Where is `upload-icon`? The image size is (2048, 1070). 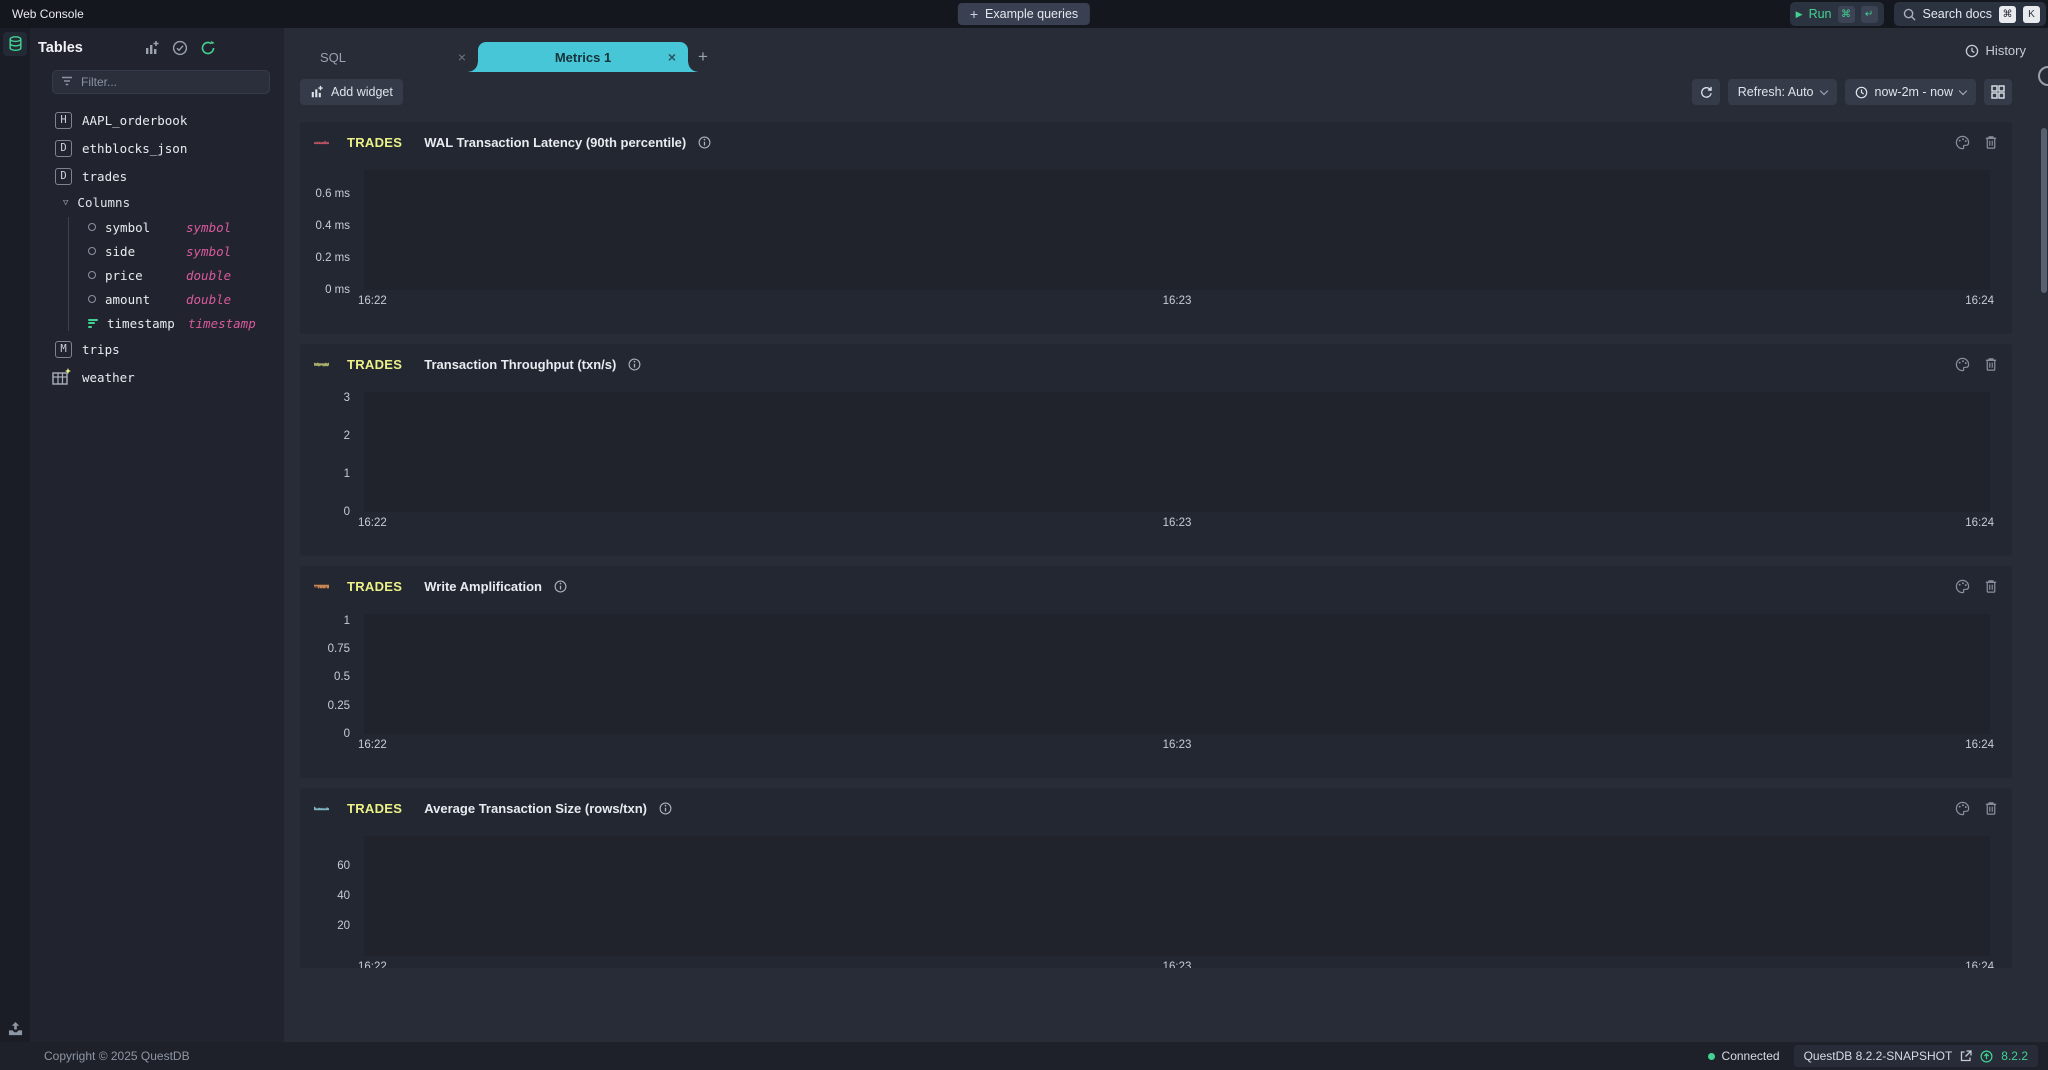
upload-icon is located at coordinates (15, 1028).